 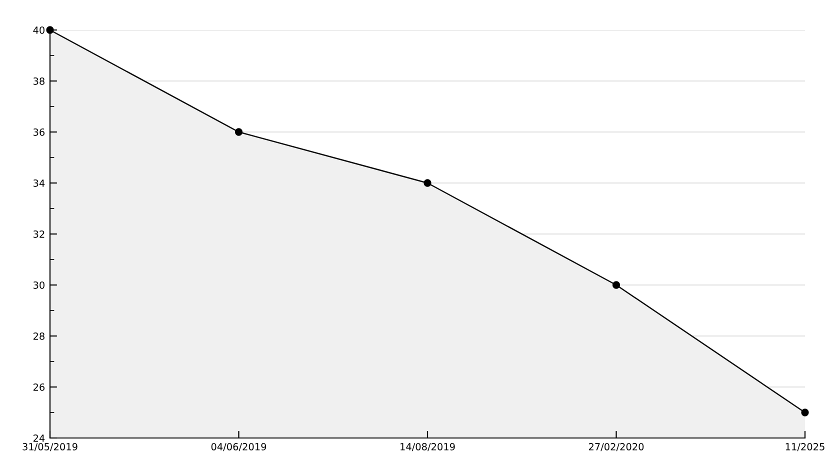 What do you see at coordinates (38, 30) in the screenshot?
I see `y-tick-label: 40` at bounding box center [38, 30].